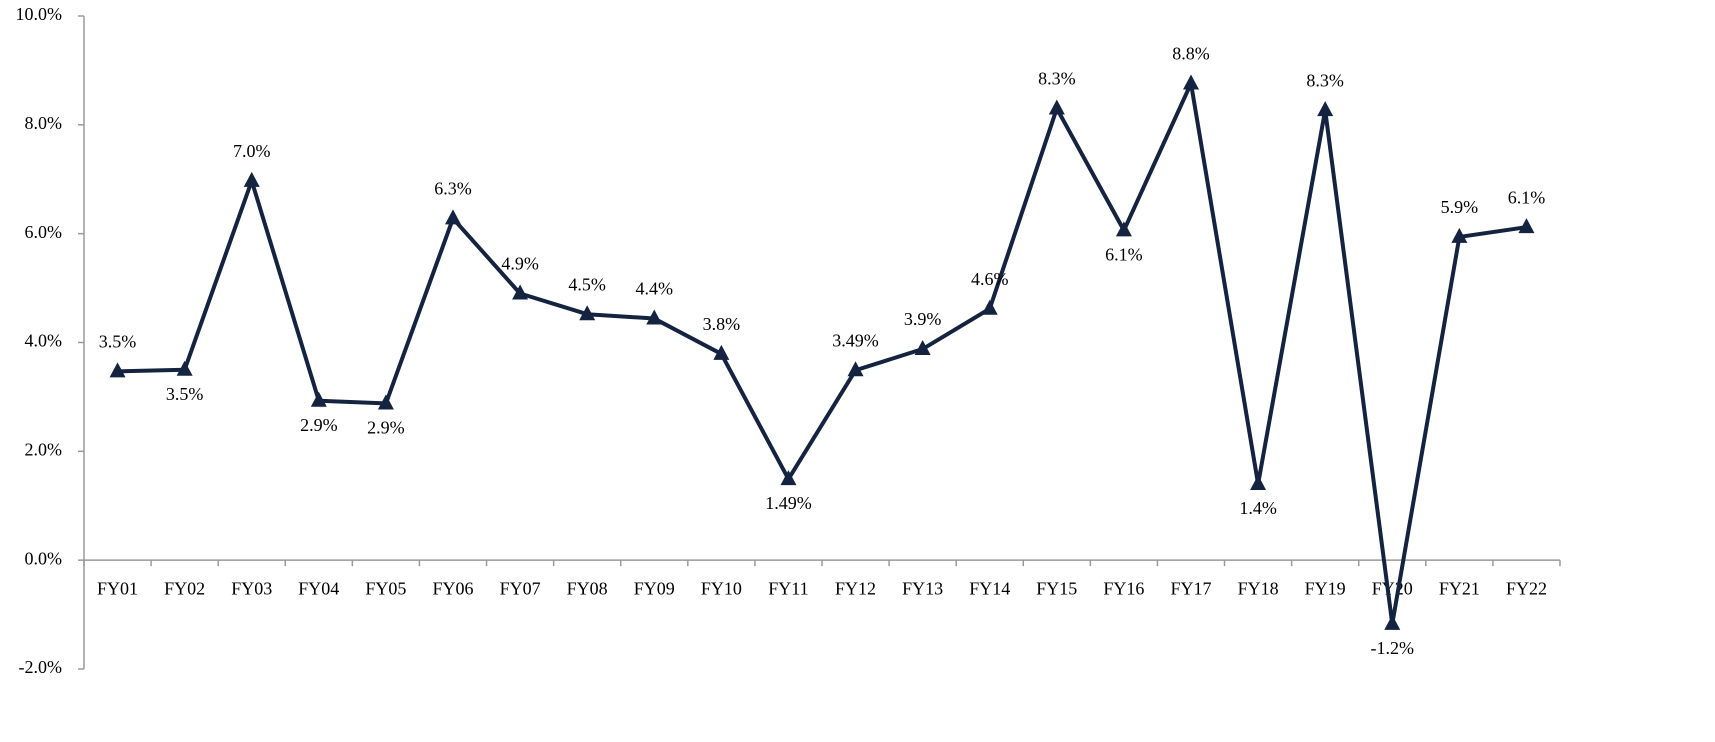 This screenshot has height=742, width=1715. I want to click on x-tick-label: FY15, so click(1056, 588).